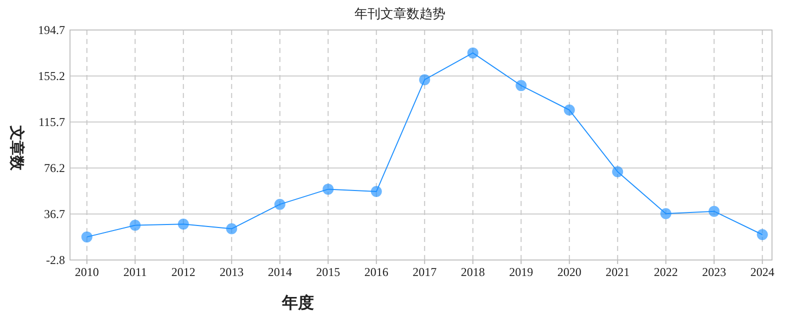 The width and height of the screenshot is (798, 330). What do you see at coordinates (183, 272) in the screenshot?
I see `x-tick-label: 2012` at bounding box center [183, 272].